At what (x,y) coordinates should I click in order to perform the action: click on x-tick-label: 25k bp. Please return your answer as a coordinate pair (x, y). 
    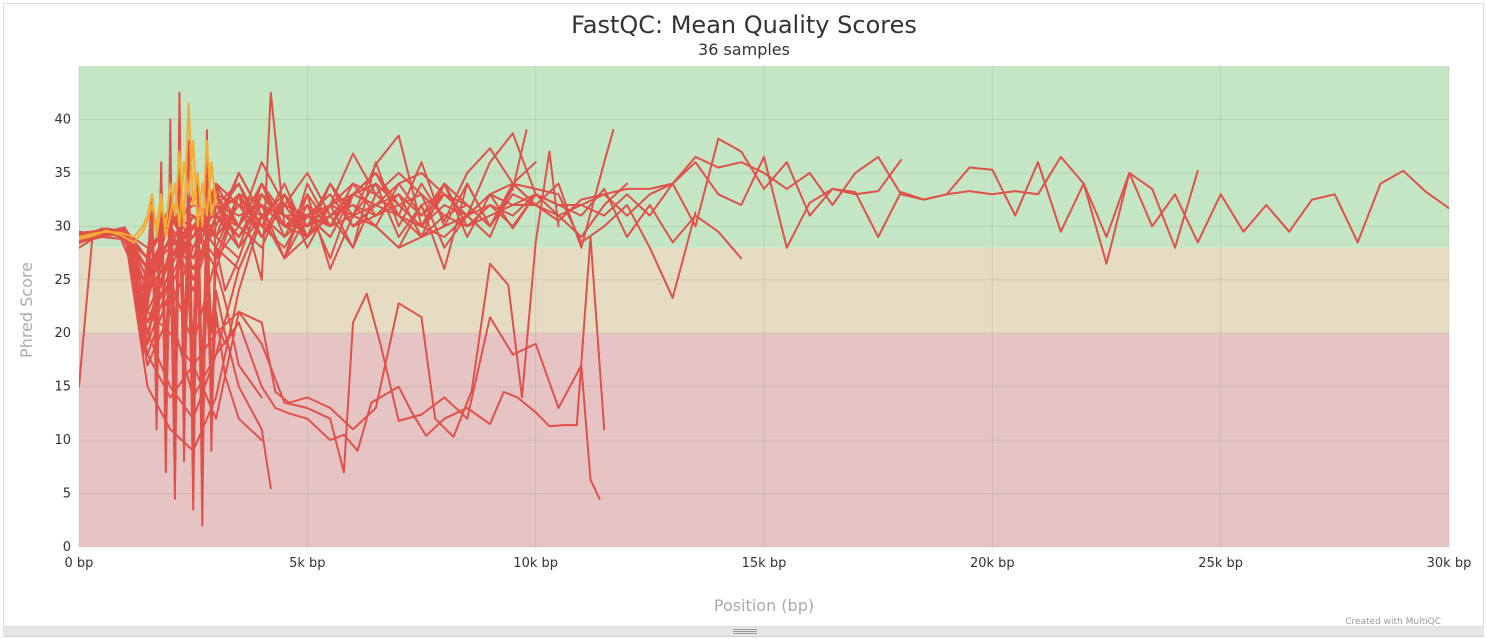
    Looking at the image, I should click on (1220, 563).